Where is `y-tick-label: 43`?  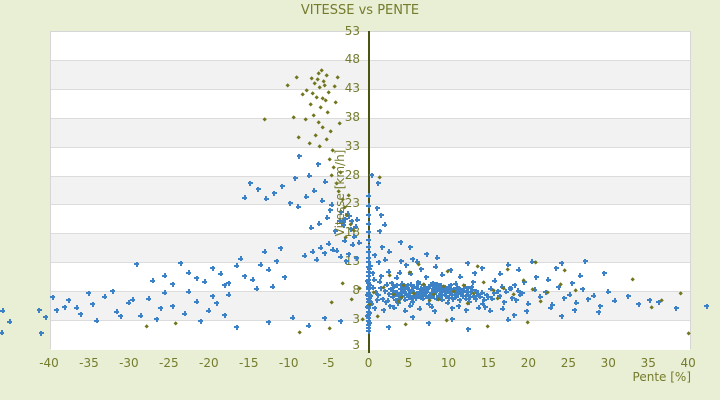
y-tick-label: 43 is located at coordinates (352, 88).